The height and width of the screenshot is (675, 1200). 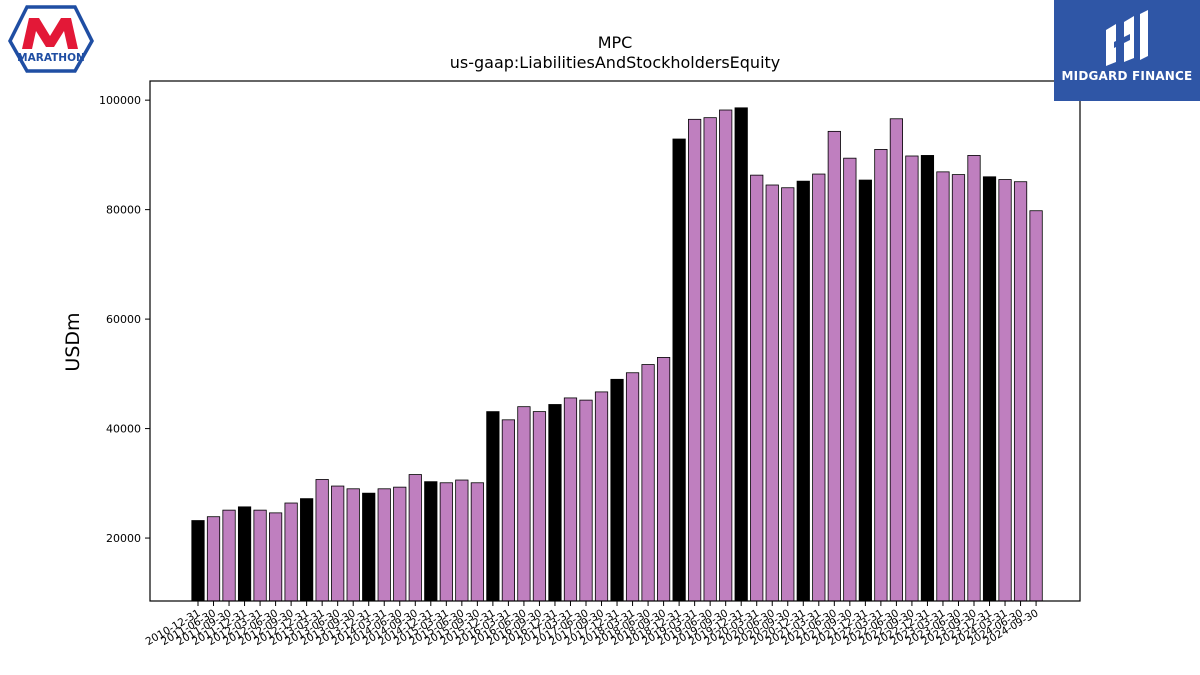 I want to click on y-tick-label: 60000, so click(x=123, y=319).